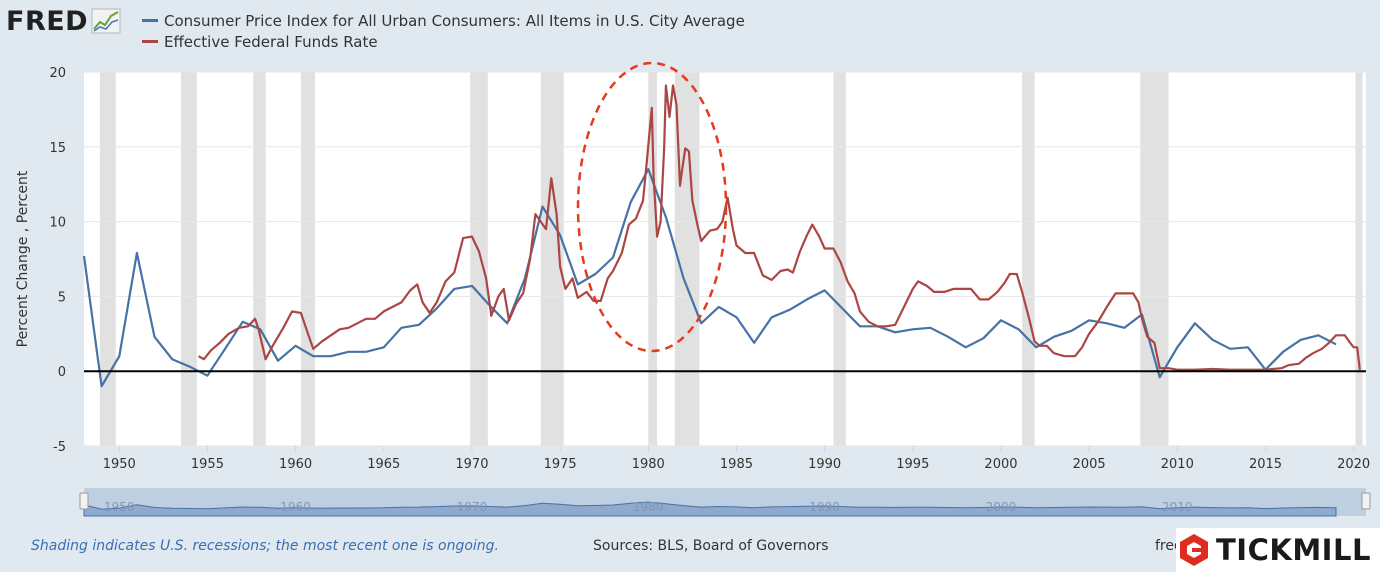 Image resolution: width=1380 pixels, height=572 pixels. I want to click on legend-swatch-fedfunds, so click(150, 41).